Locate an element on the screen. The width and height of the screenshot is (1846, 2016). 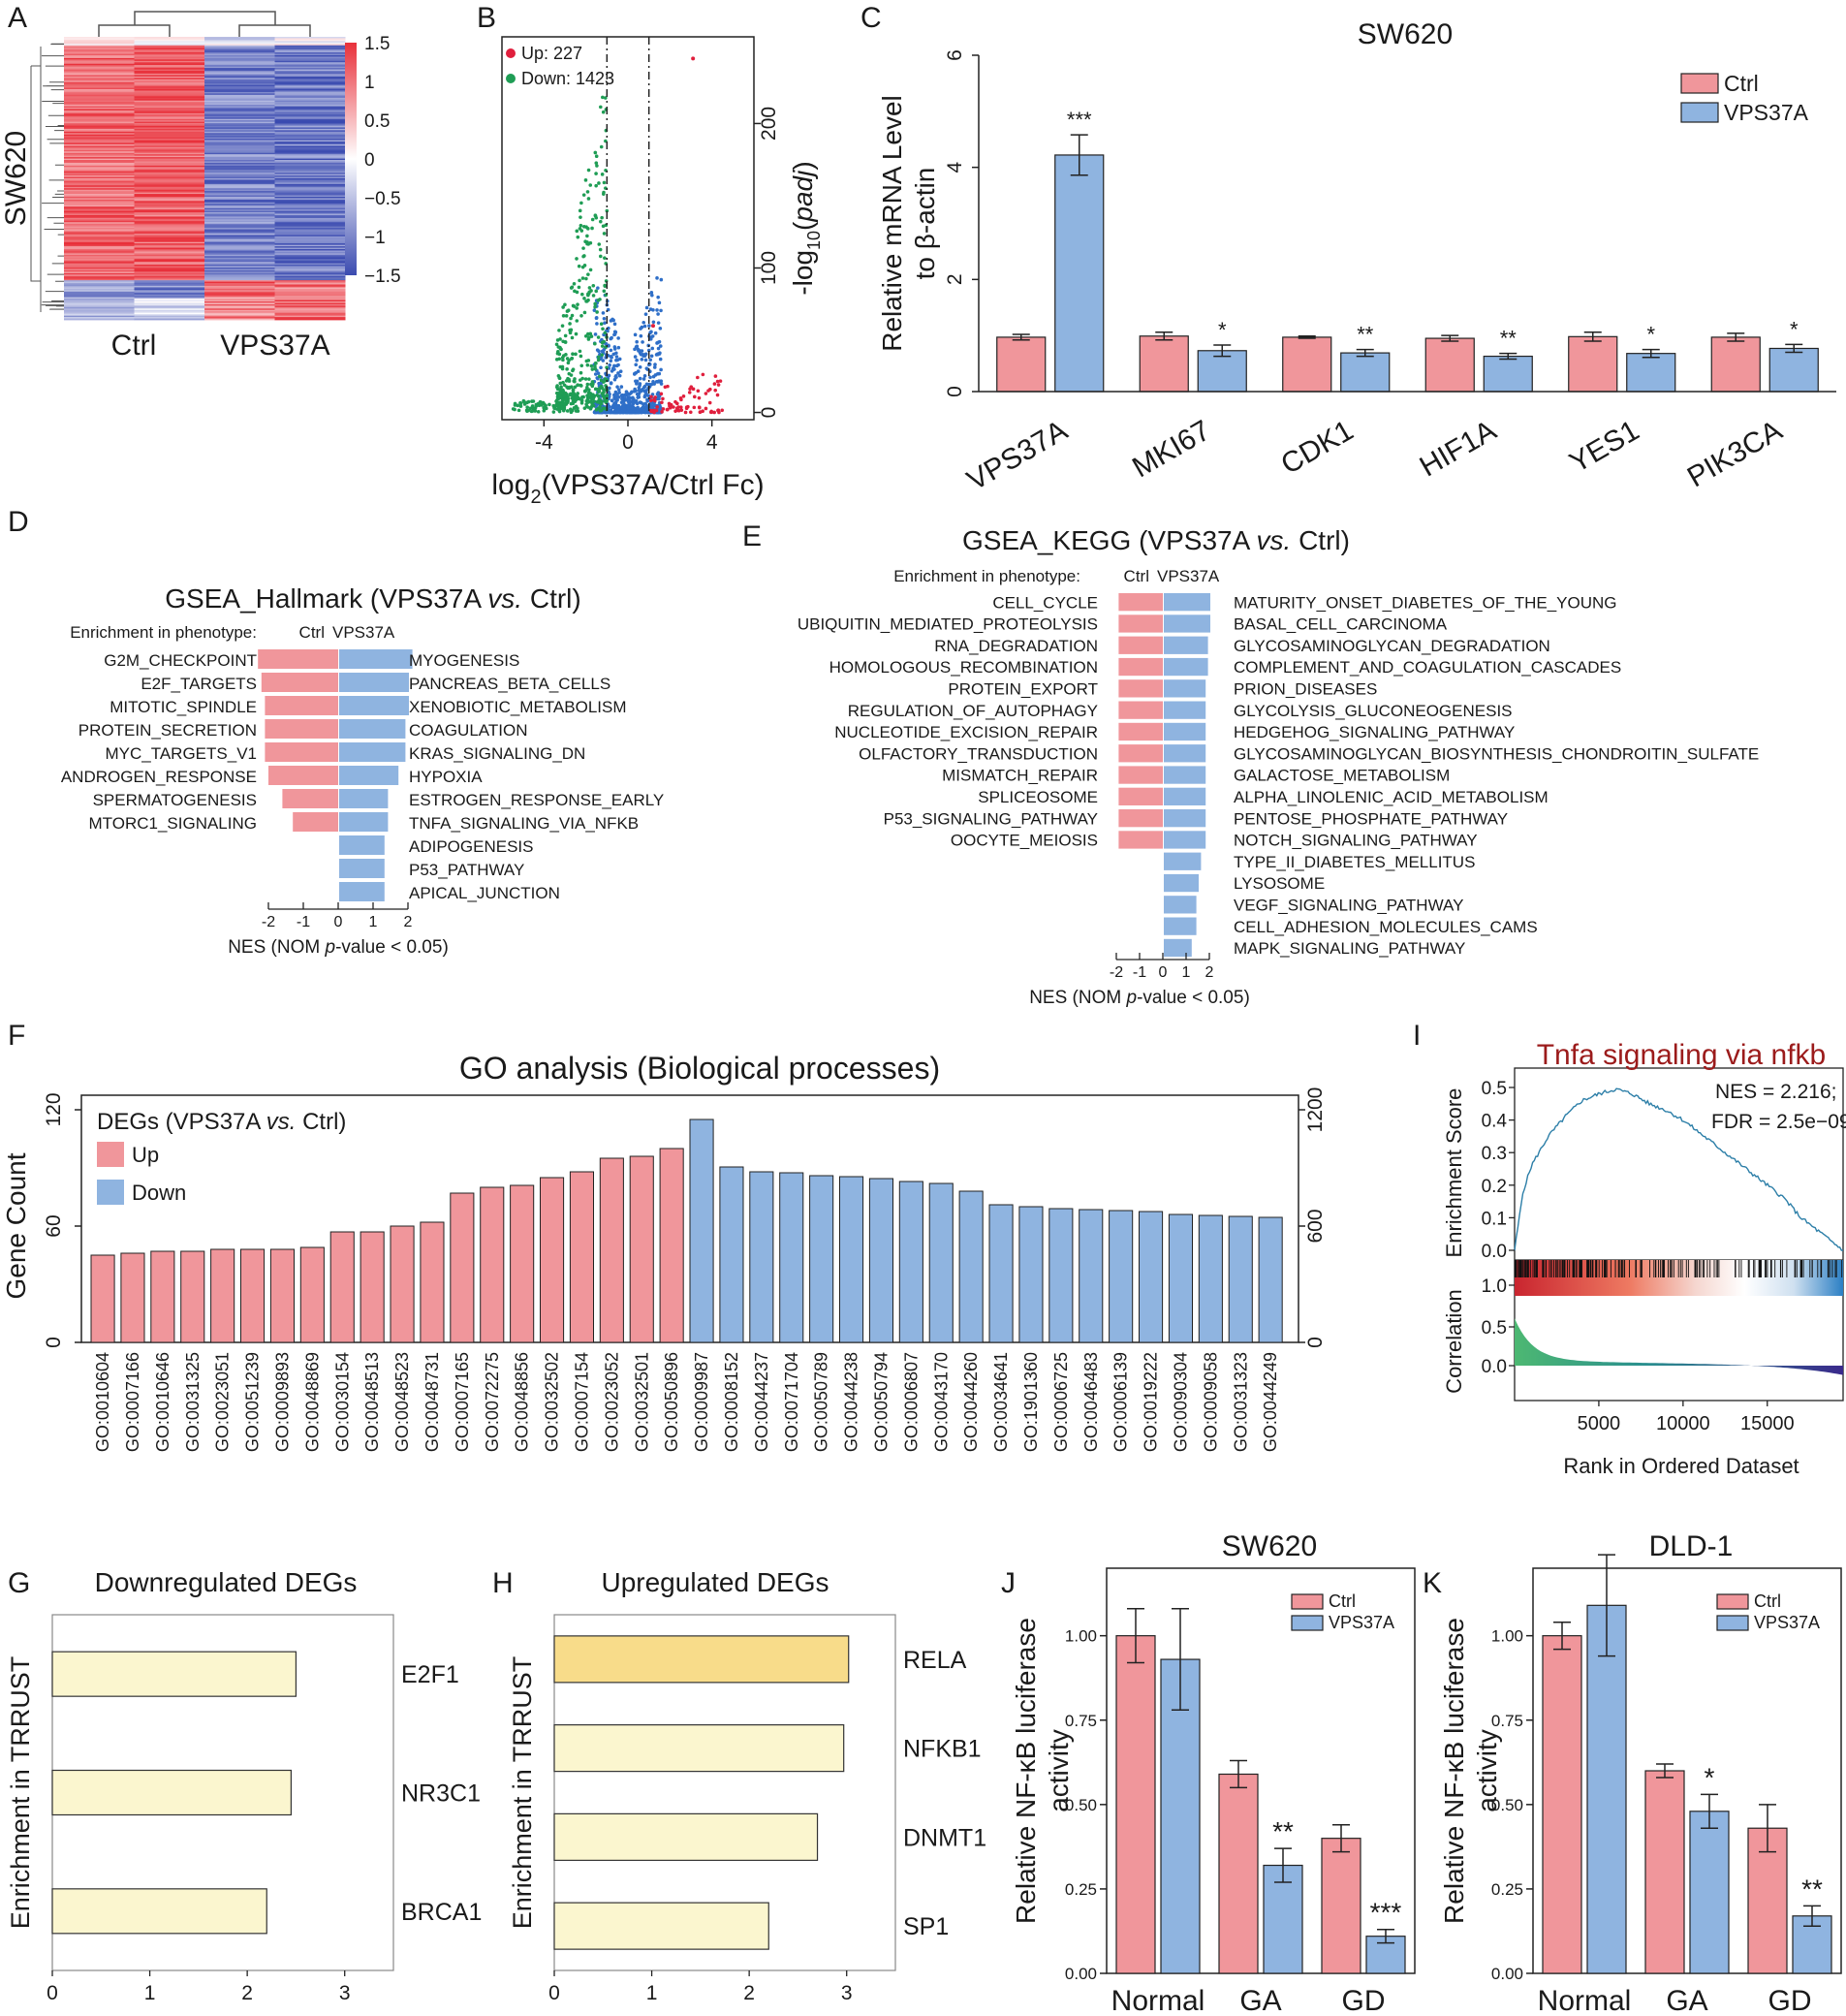
gene-set-label: BASAL_CELL_CARCINOMA is located at coordinates (1341, 624).